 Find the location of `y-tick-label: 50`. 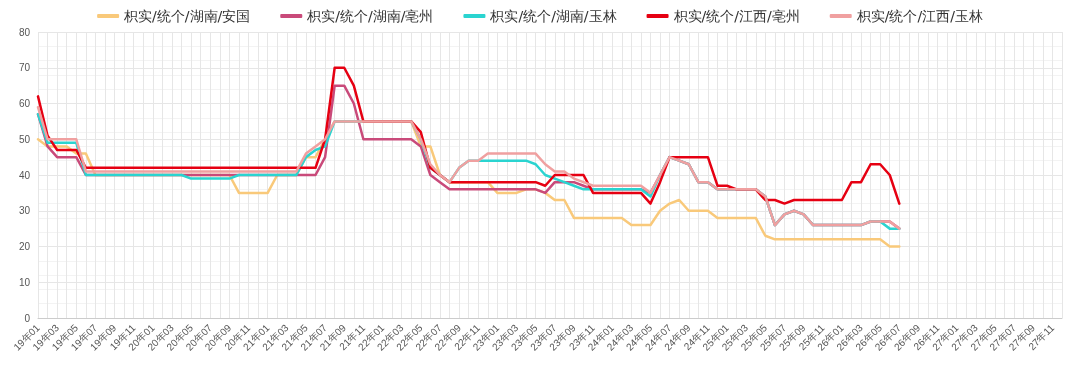

y-tick-label: 50 is located at coordinates (24, 139).